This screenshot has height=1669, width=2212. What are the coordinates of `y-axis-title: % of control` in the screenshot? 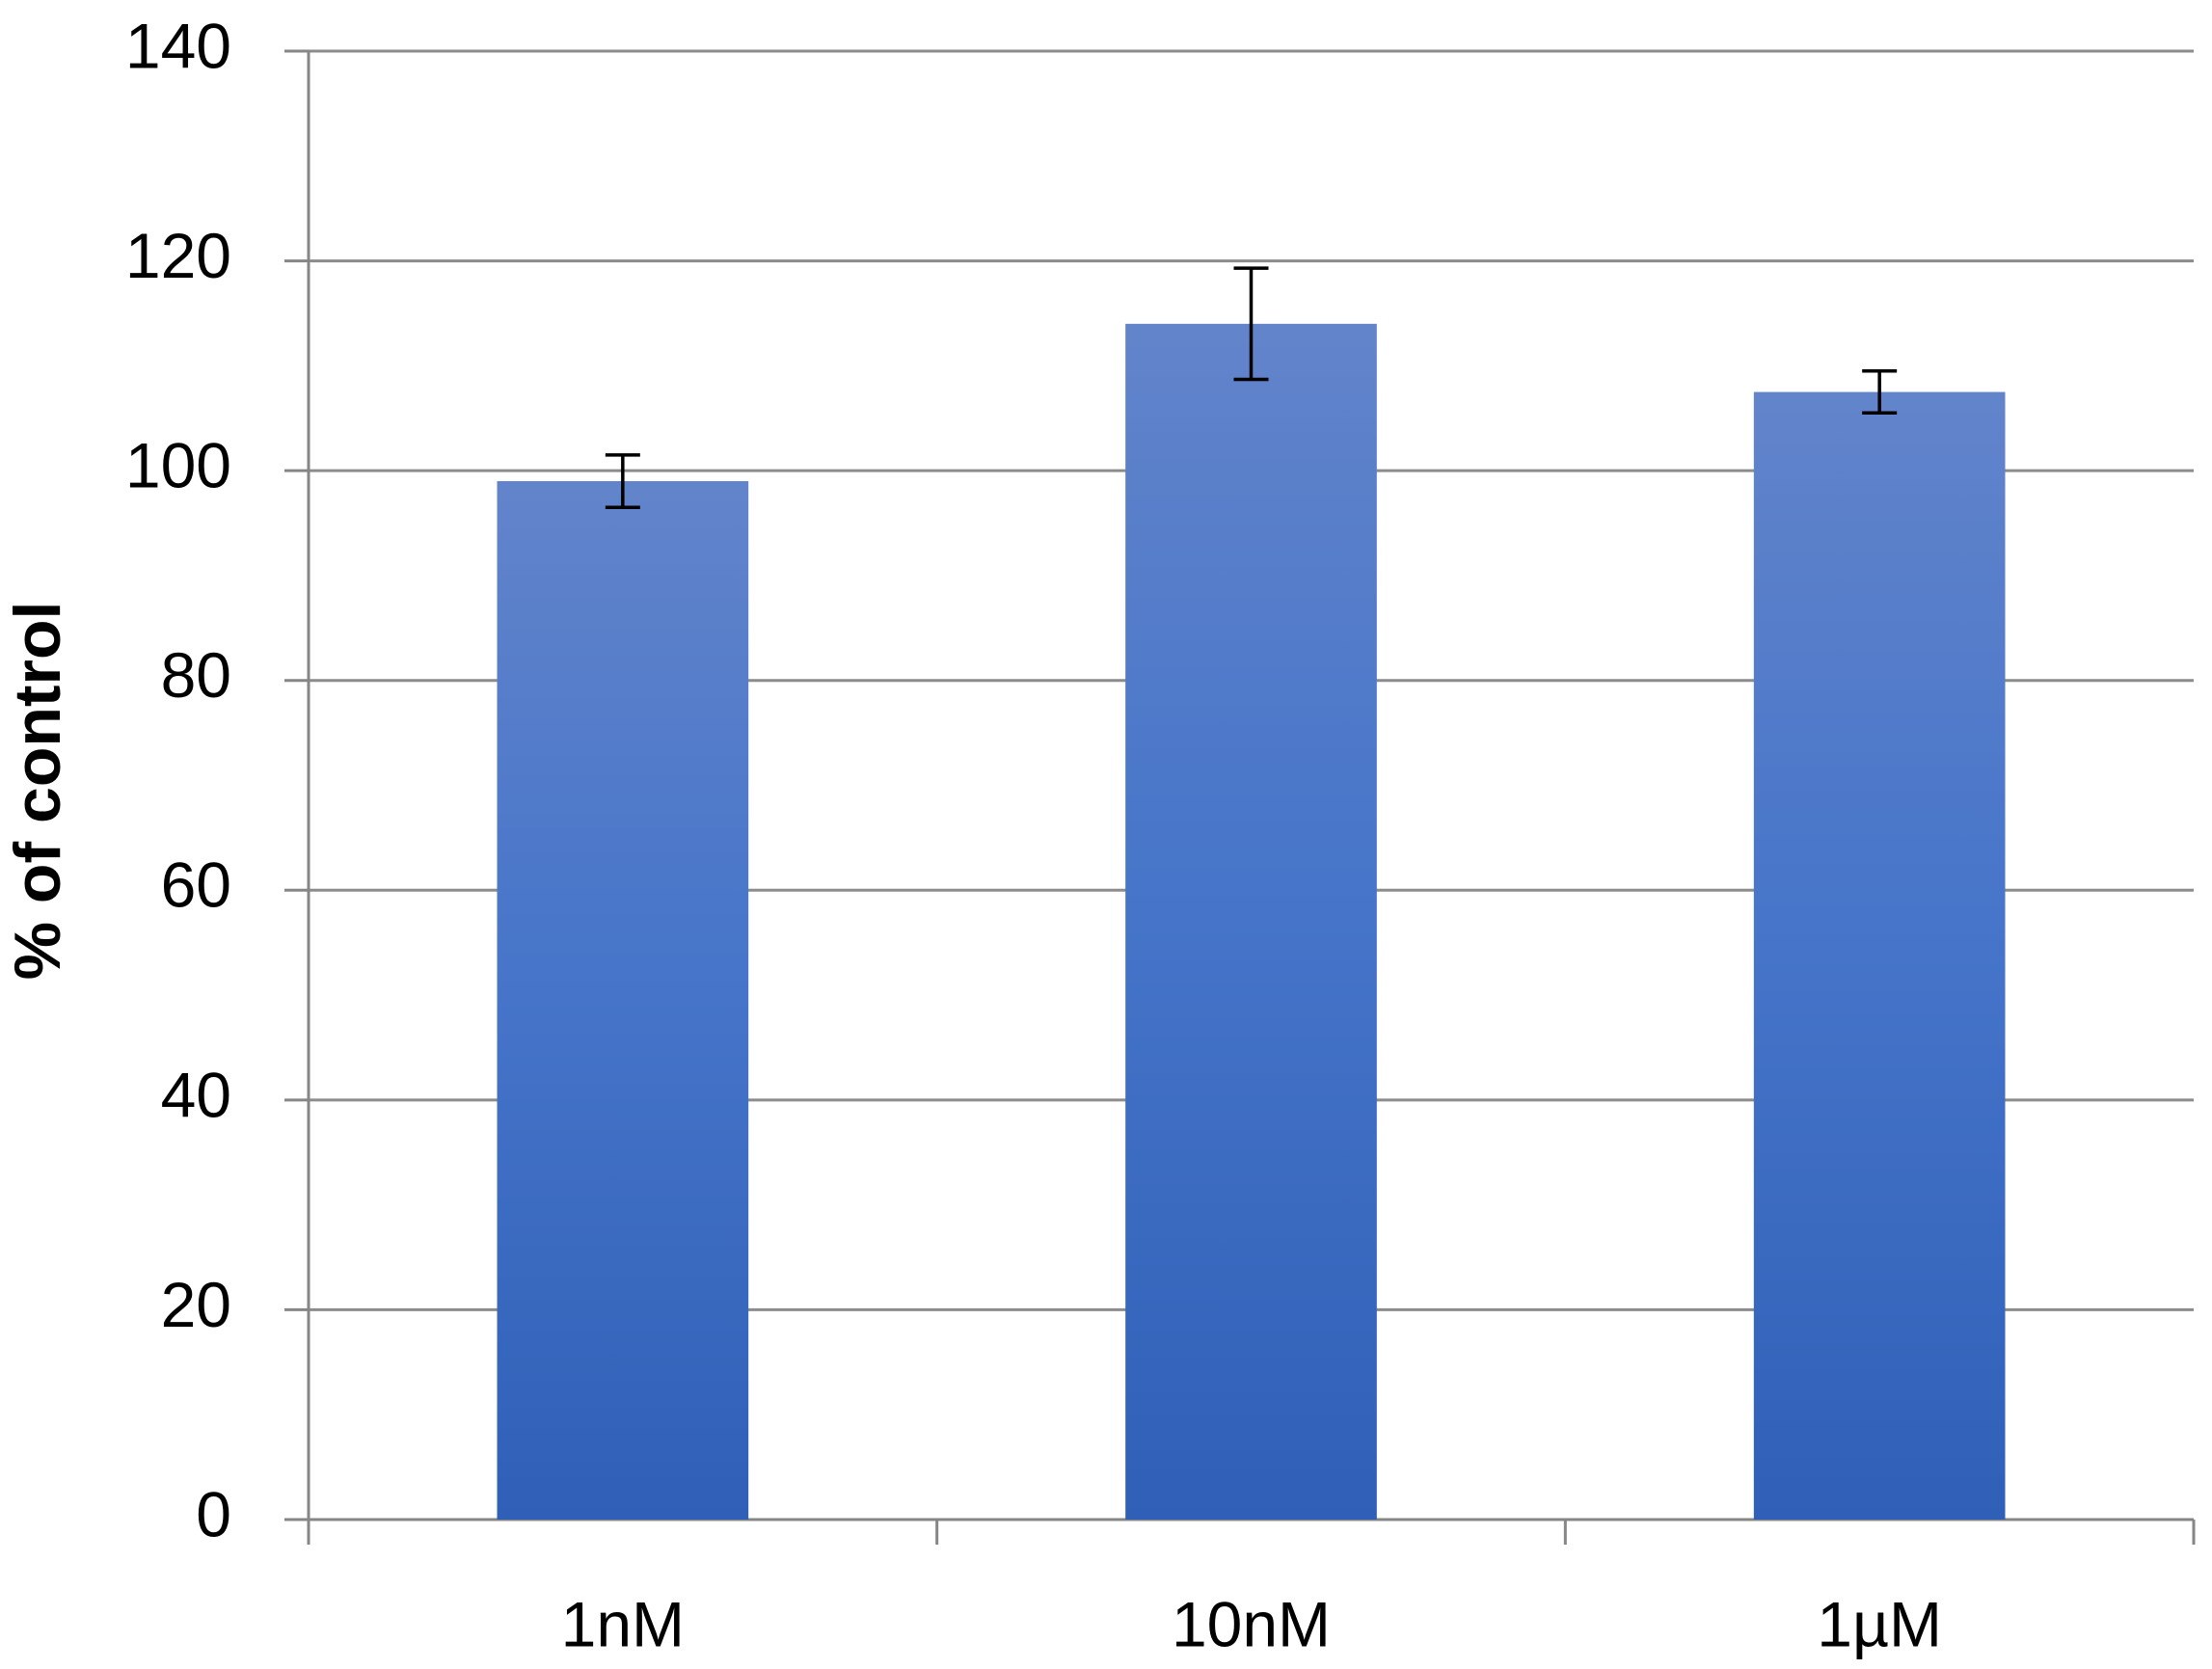 It's located at (37, 791).